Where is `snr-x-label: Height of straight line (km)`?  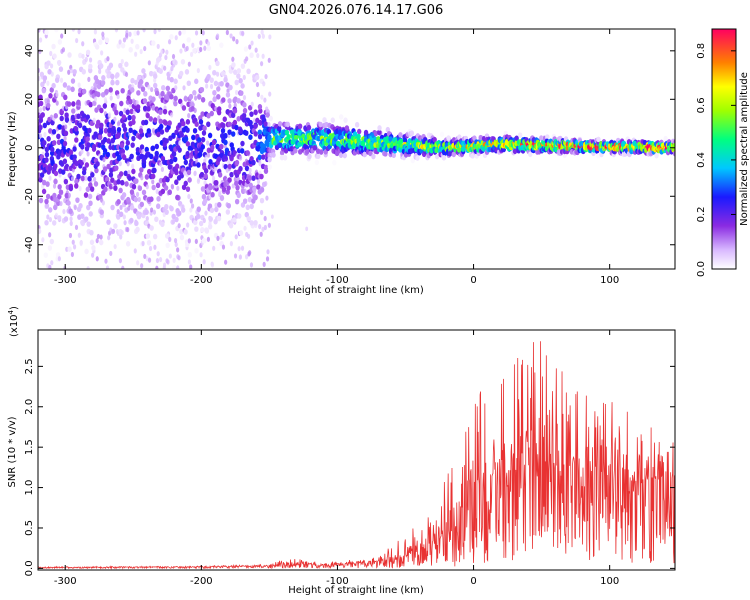 snr-x-label: Height of straight line (km) is located at coordinates (356, 590).